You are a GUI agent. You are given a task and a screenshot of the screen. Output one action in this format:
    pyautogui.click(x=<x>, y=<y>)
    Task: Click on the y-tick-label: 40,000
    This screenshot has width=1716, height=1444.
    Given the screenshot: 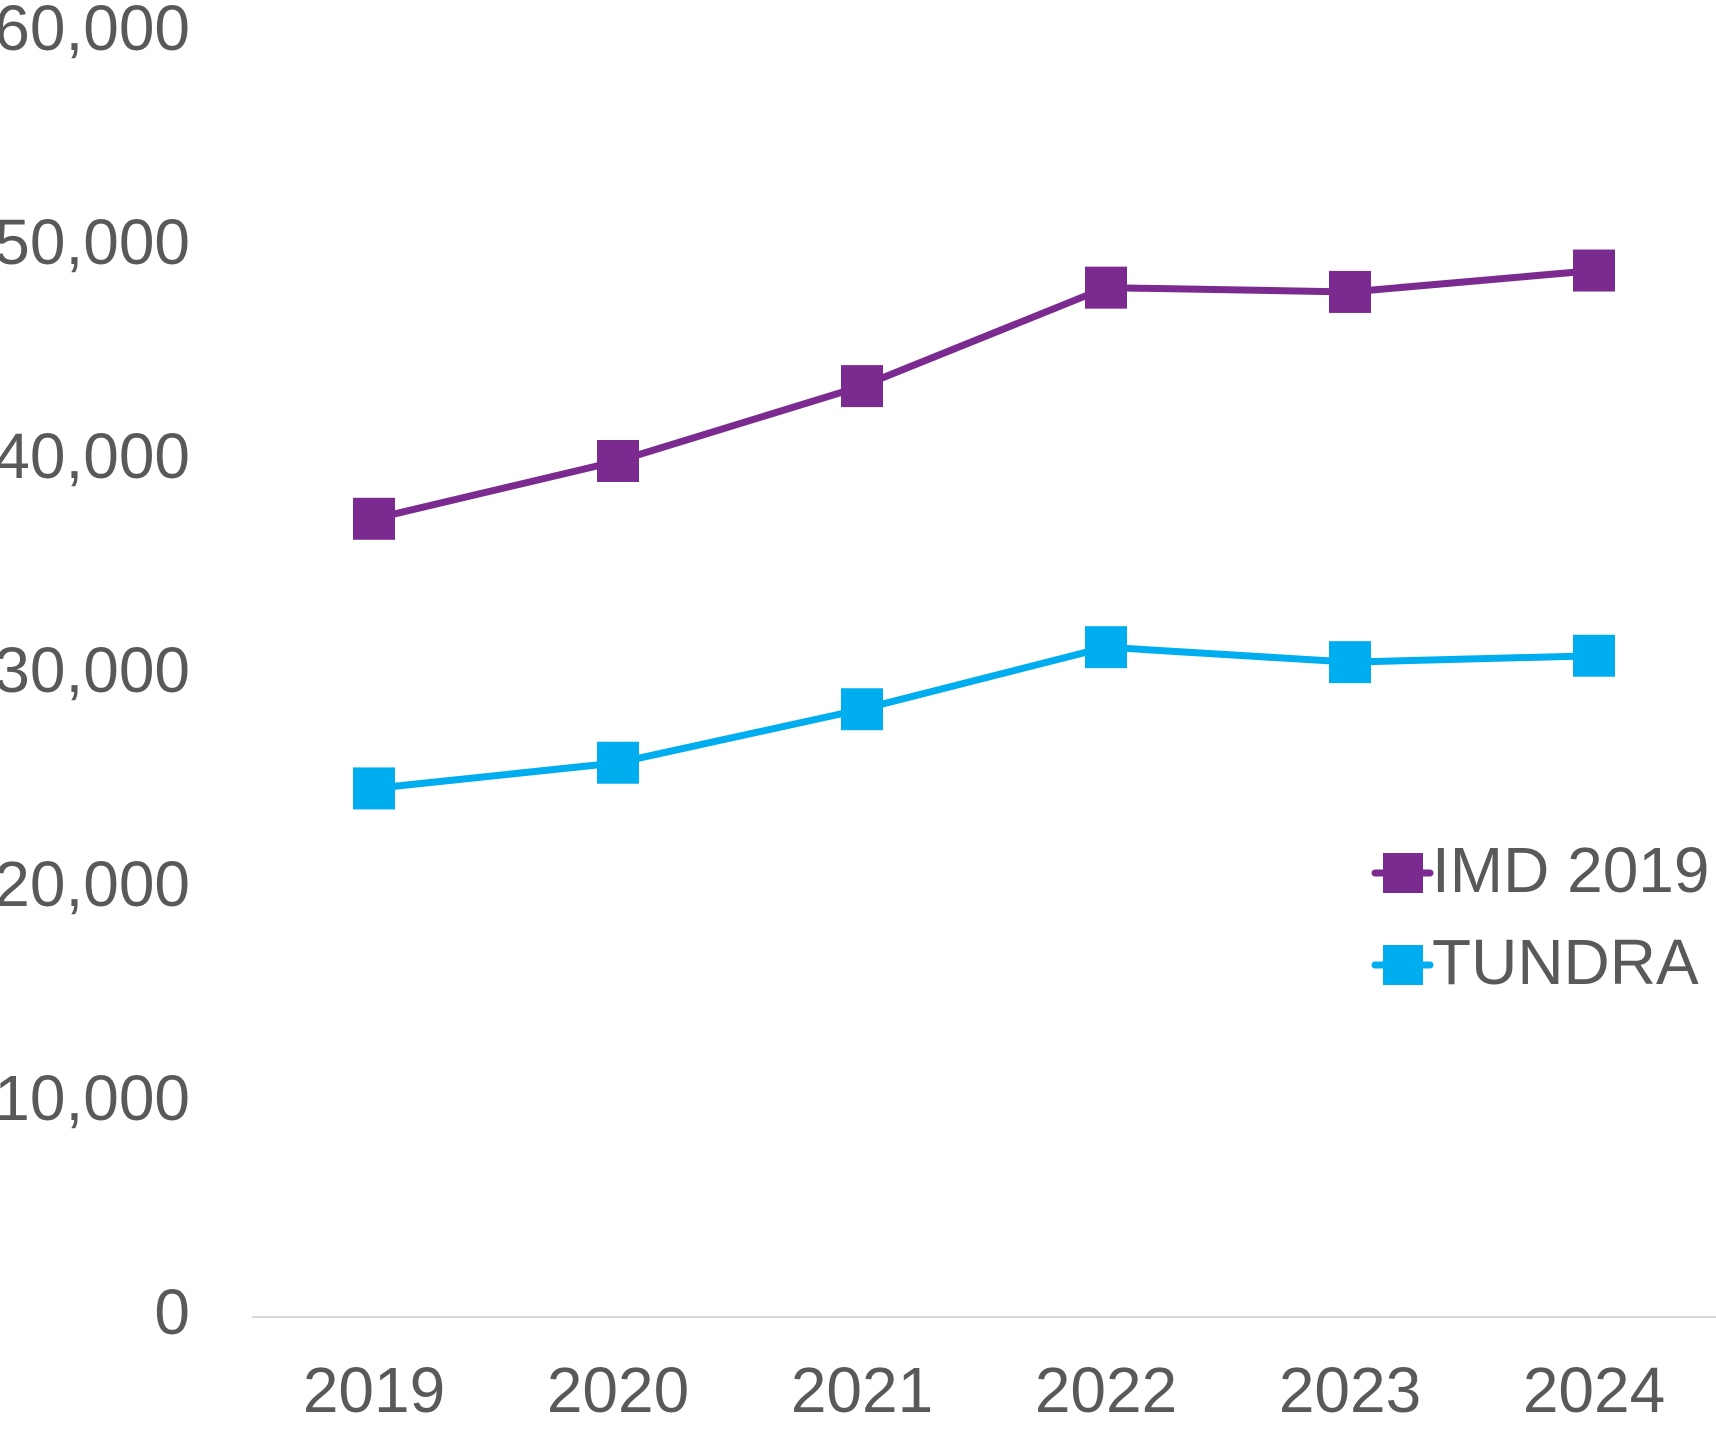 What is the action you would take?
    pyautogui.click(x=95, y=456)
    